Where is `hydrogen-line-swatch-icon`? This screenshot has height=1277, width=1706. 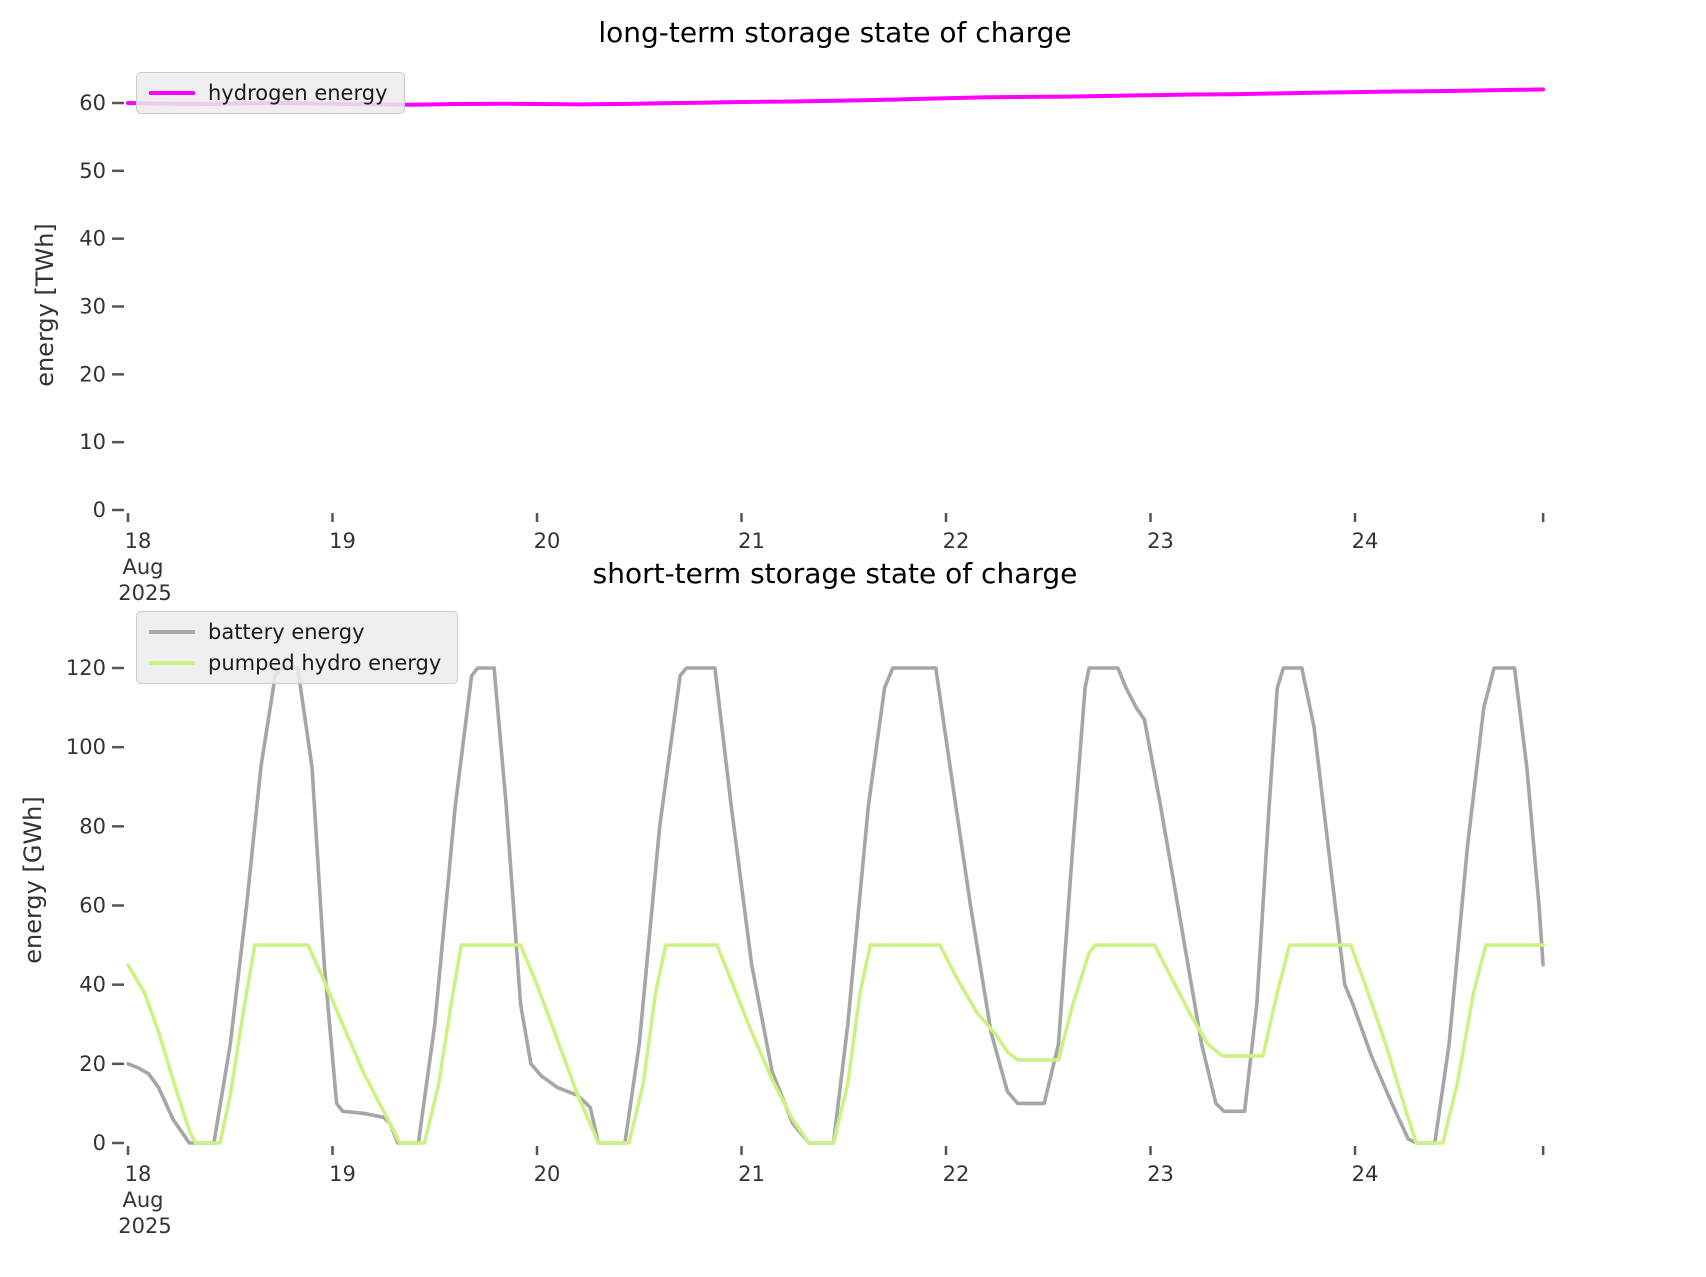
hydrogen-line-swatch-icon is located at coordinates (172, 93).